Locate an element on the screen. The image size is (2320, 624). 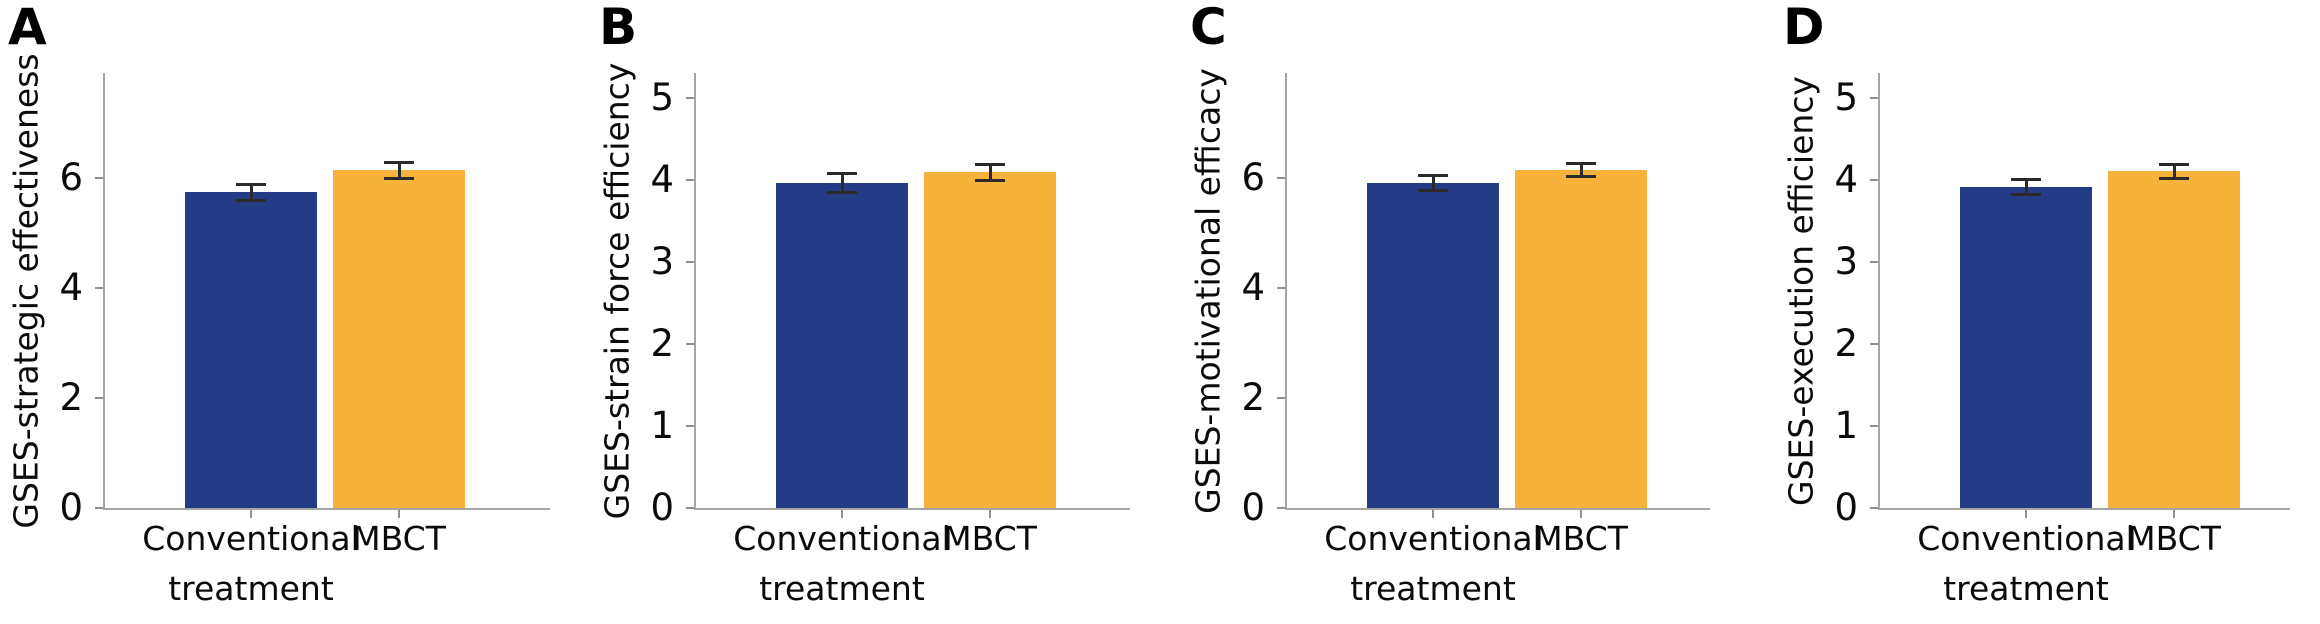
panel-letter-B: B is located at coordinates (618, 28).